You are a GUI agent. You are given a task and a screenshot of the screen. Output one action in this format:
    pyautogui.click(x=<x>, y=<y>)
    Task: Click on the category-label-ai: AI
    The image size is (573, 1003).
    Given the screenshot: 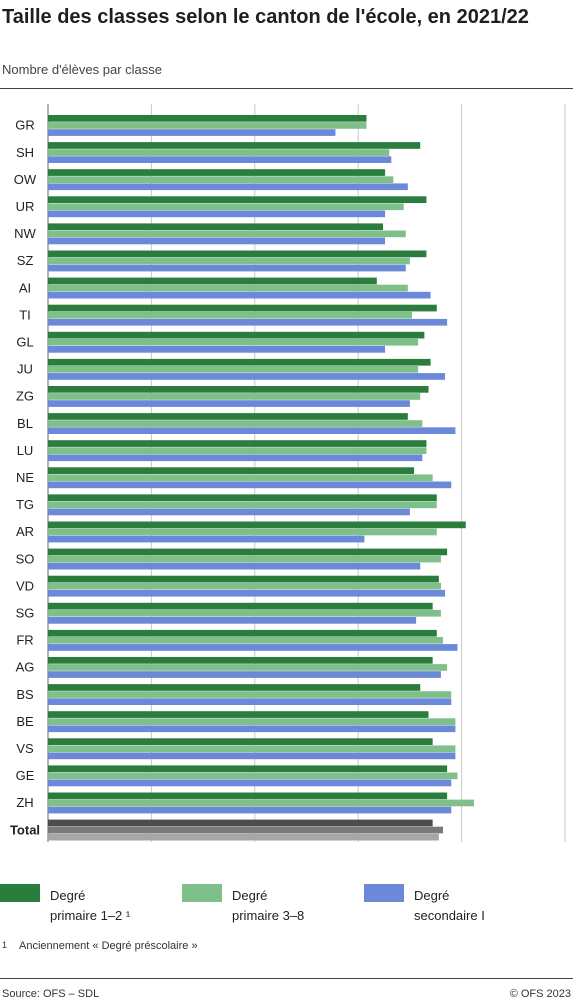 What is the action you would take?
    pyautogui.click(x=25, y=287)
    